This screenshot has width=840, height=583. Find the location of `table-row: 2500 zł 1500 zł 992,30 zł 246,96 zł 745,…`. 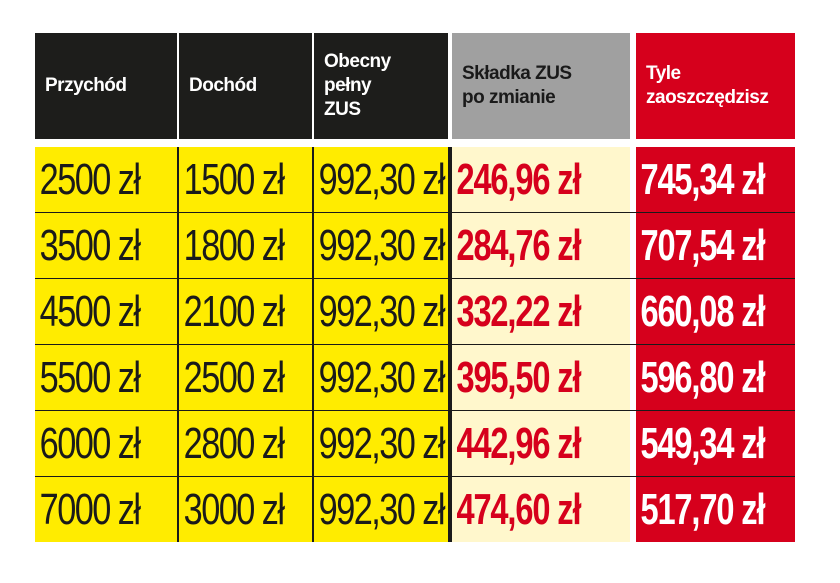

table-row: 2500 zł 1500 zł 992,30 zł 246,96 zł 745,… is located at coordinates (415, 179).